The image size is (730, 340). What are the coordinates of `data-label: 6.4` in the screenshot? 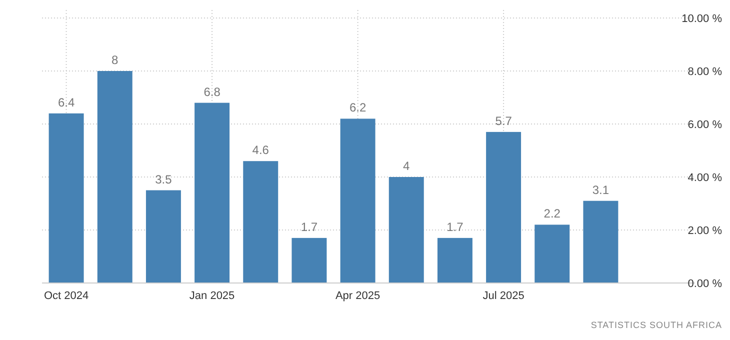 It's located at (66, 102).